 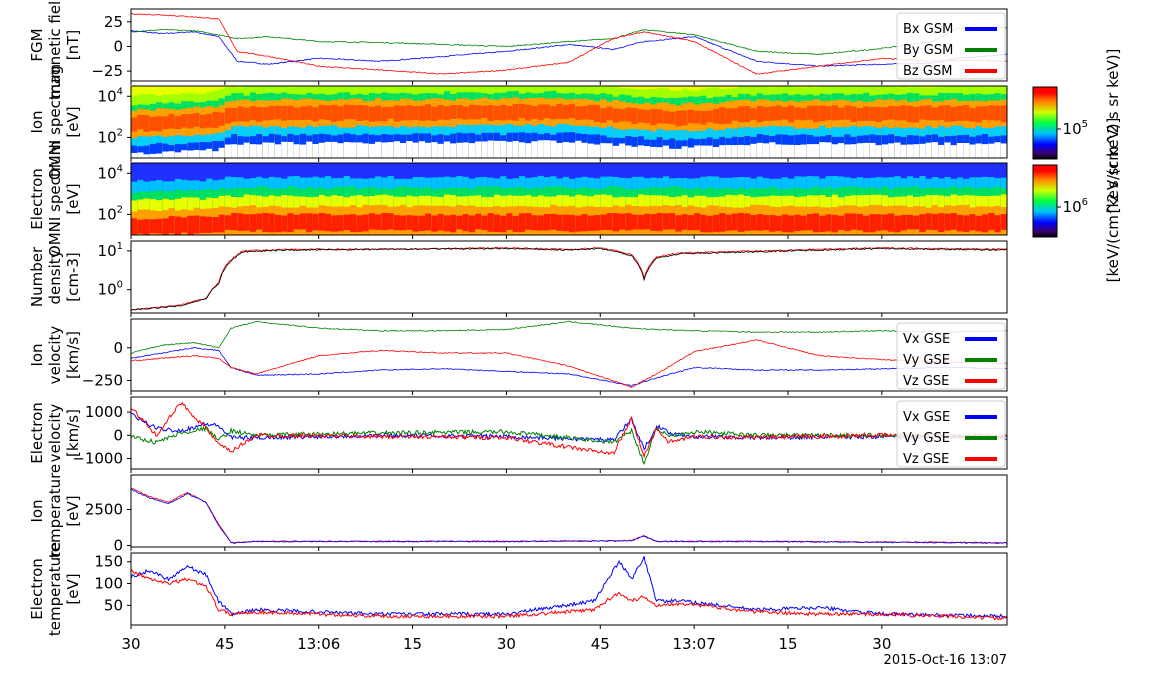 What do you see at coordinates (1045, 123) in the screenshot?
I see `colorbar-ion_spec` at bounding box center [1045, 123].